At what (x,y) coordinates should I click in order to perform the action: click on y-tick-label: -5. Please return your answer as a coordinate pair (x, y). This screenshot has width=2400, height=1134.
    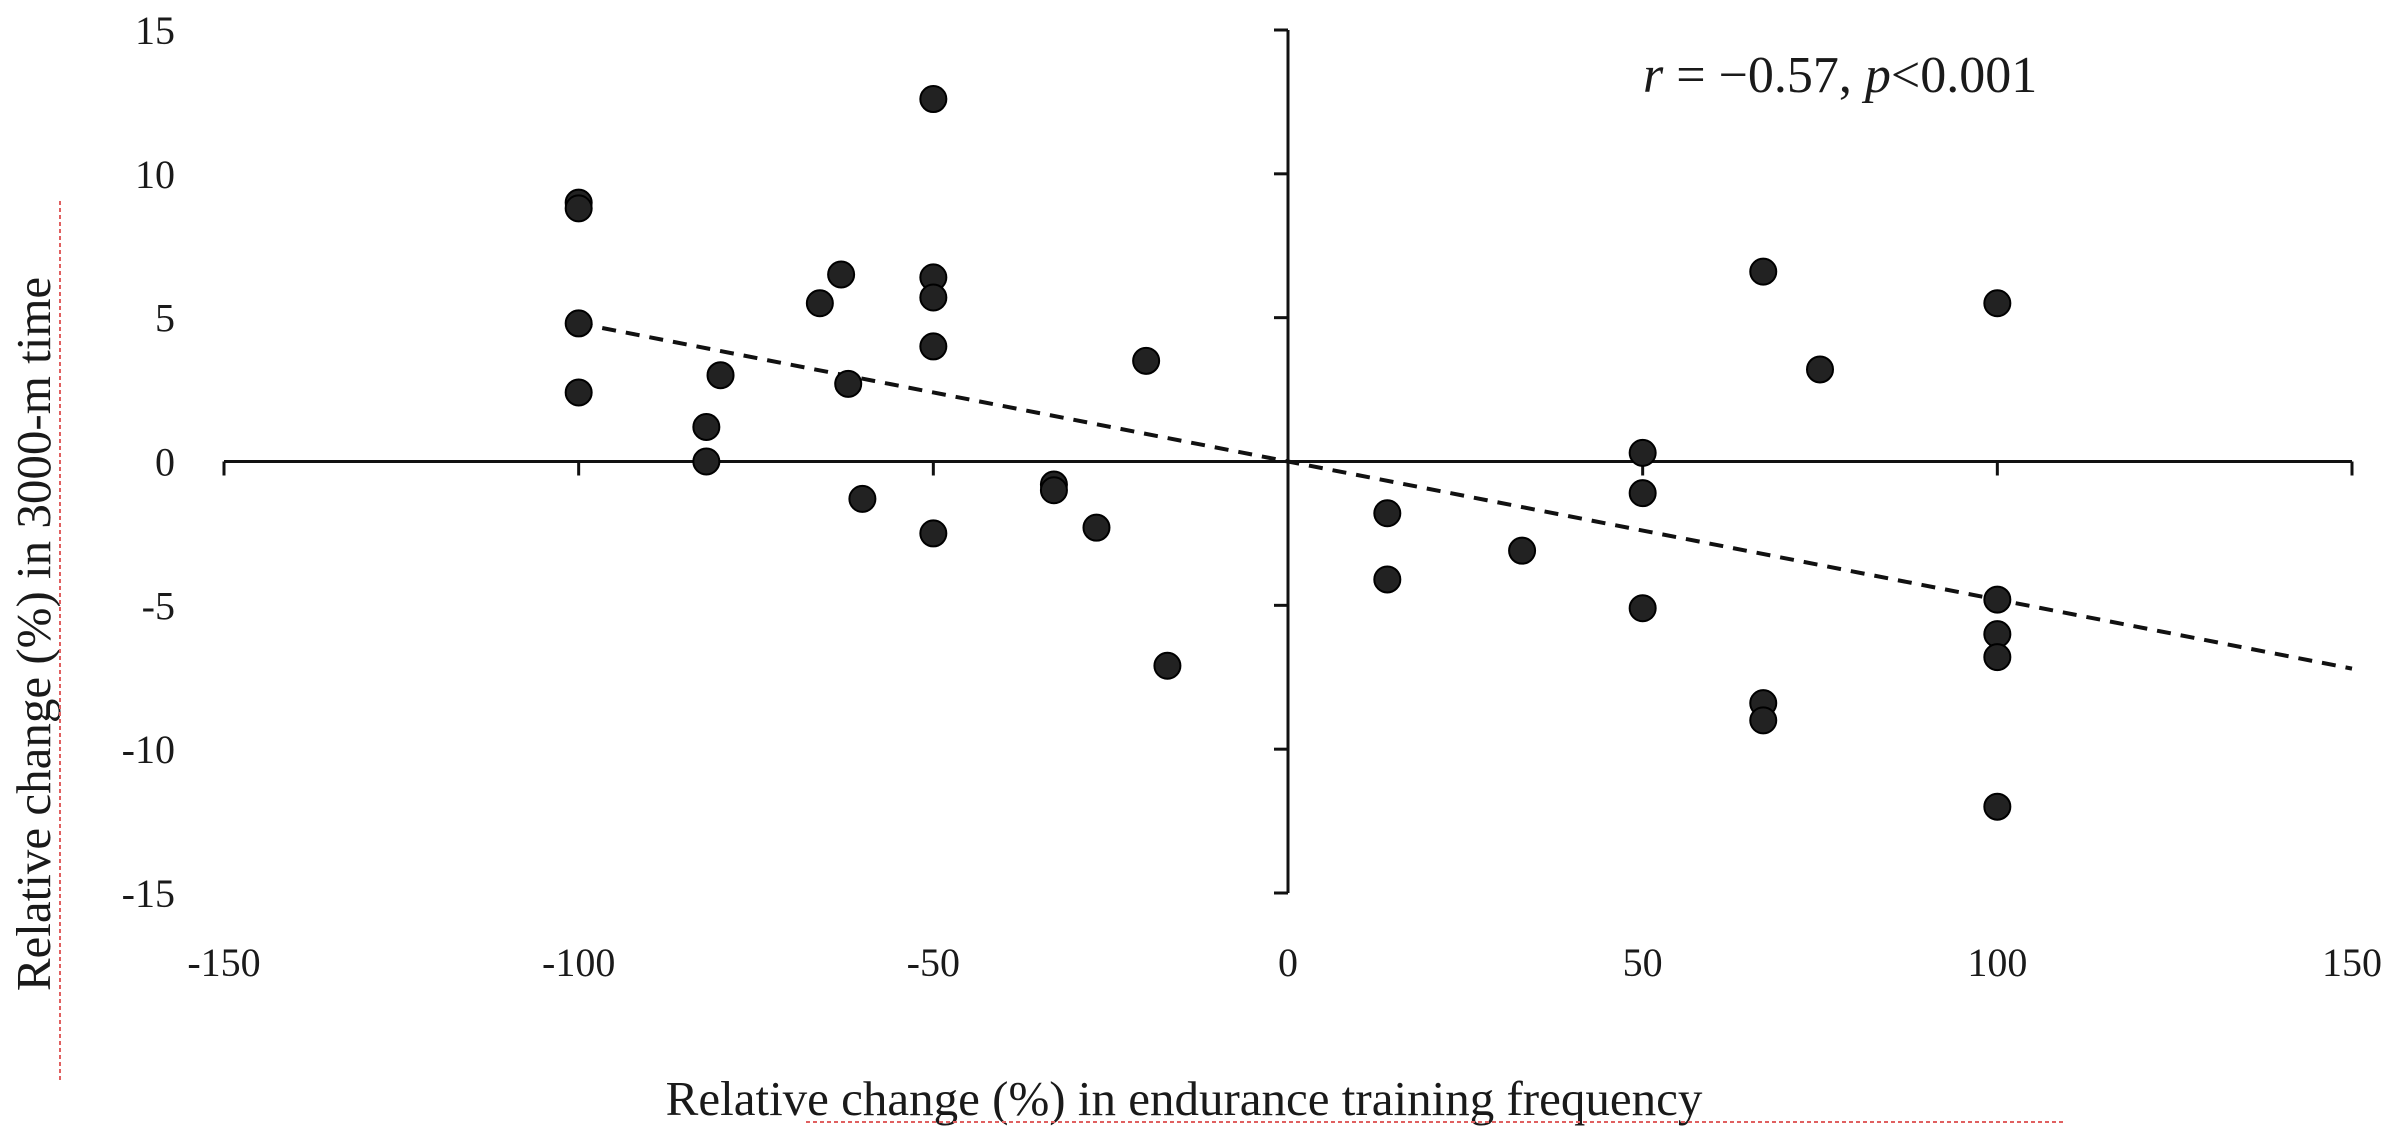
    Looking at the image, I should click on (158, 605).